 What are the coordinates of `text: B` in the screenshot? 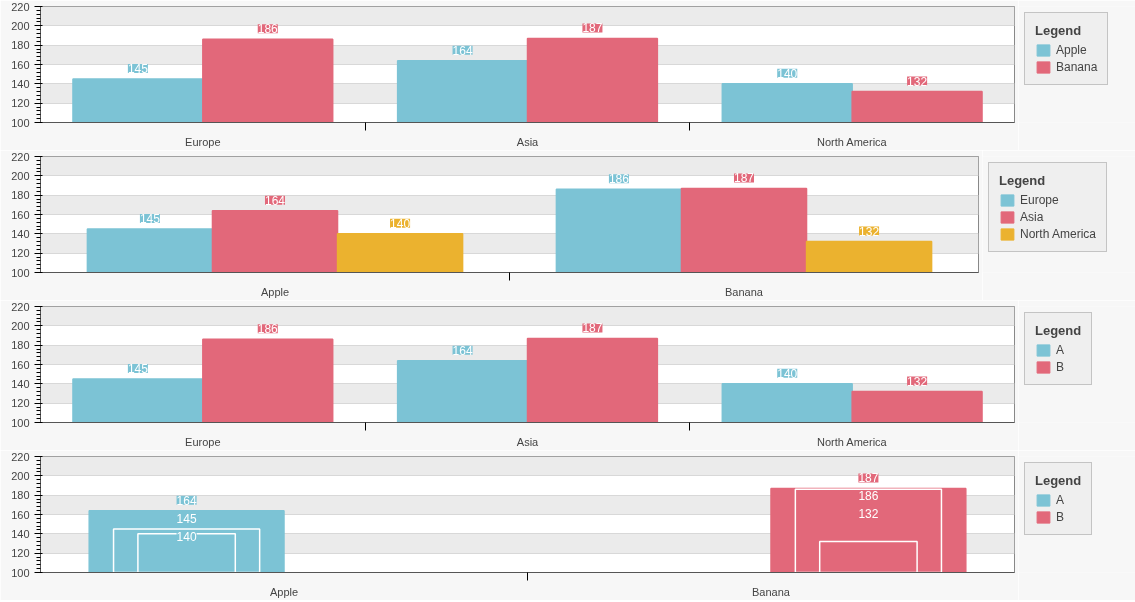 It's located at (1060, 517).